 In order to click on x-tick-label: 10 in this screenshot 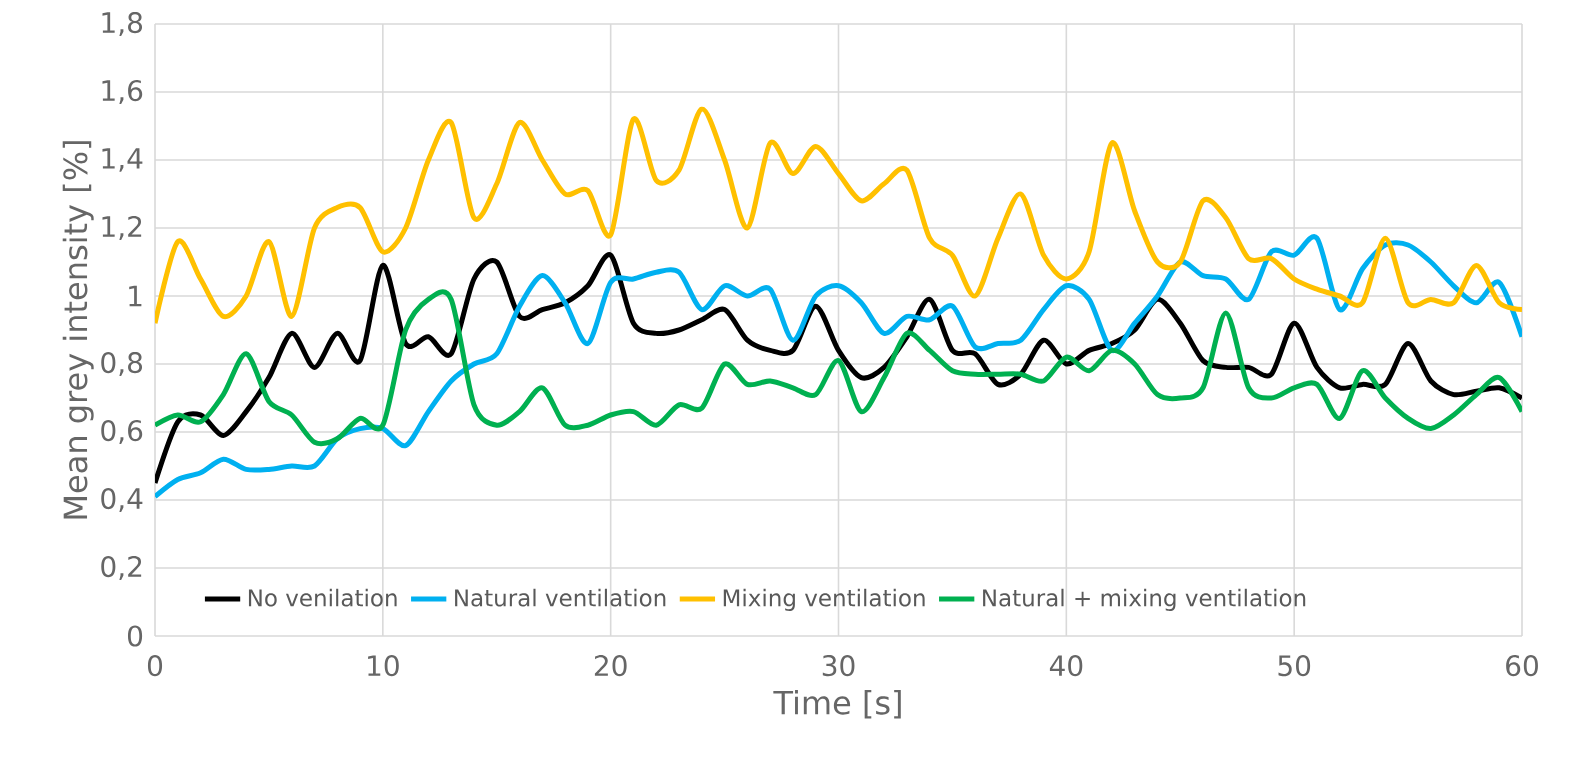, I will do `click(383, 666)`.